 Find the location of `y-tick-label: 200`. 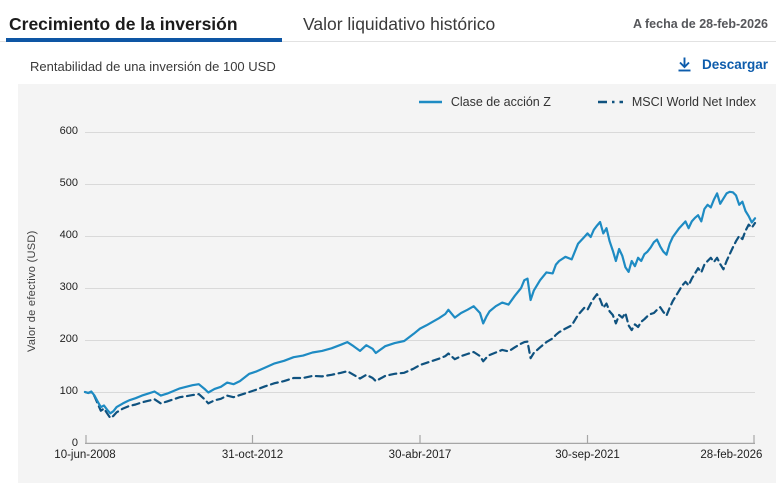

y-tick-label: 200 is located at coordinates (68, 339).